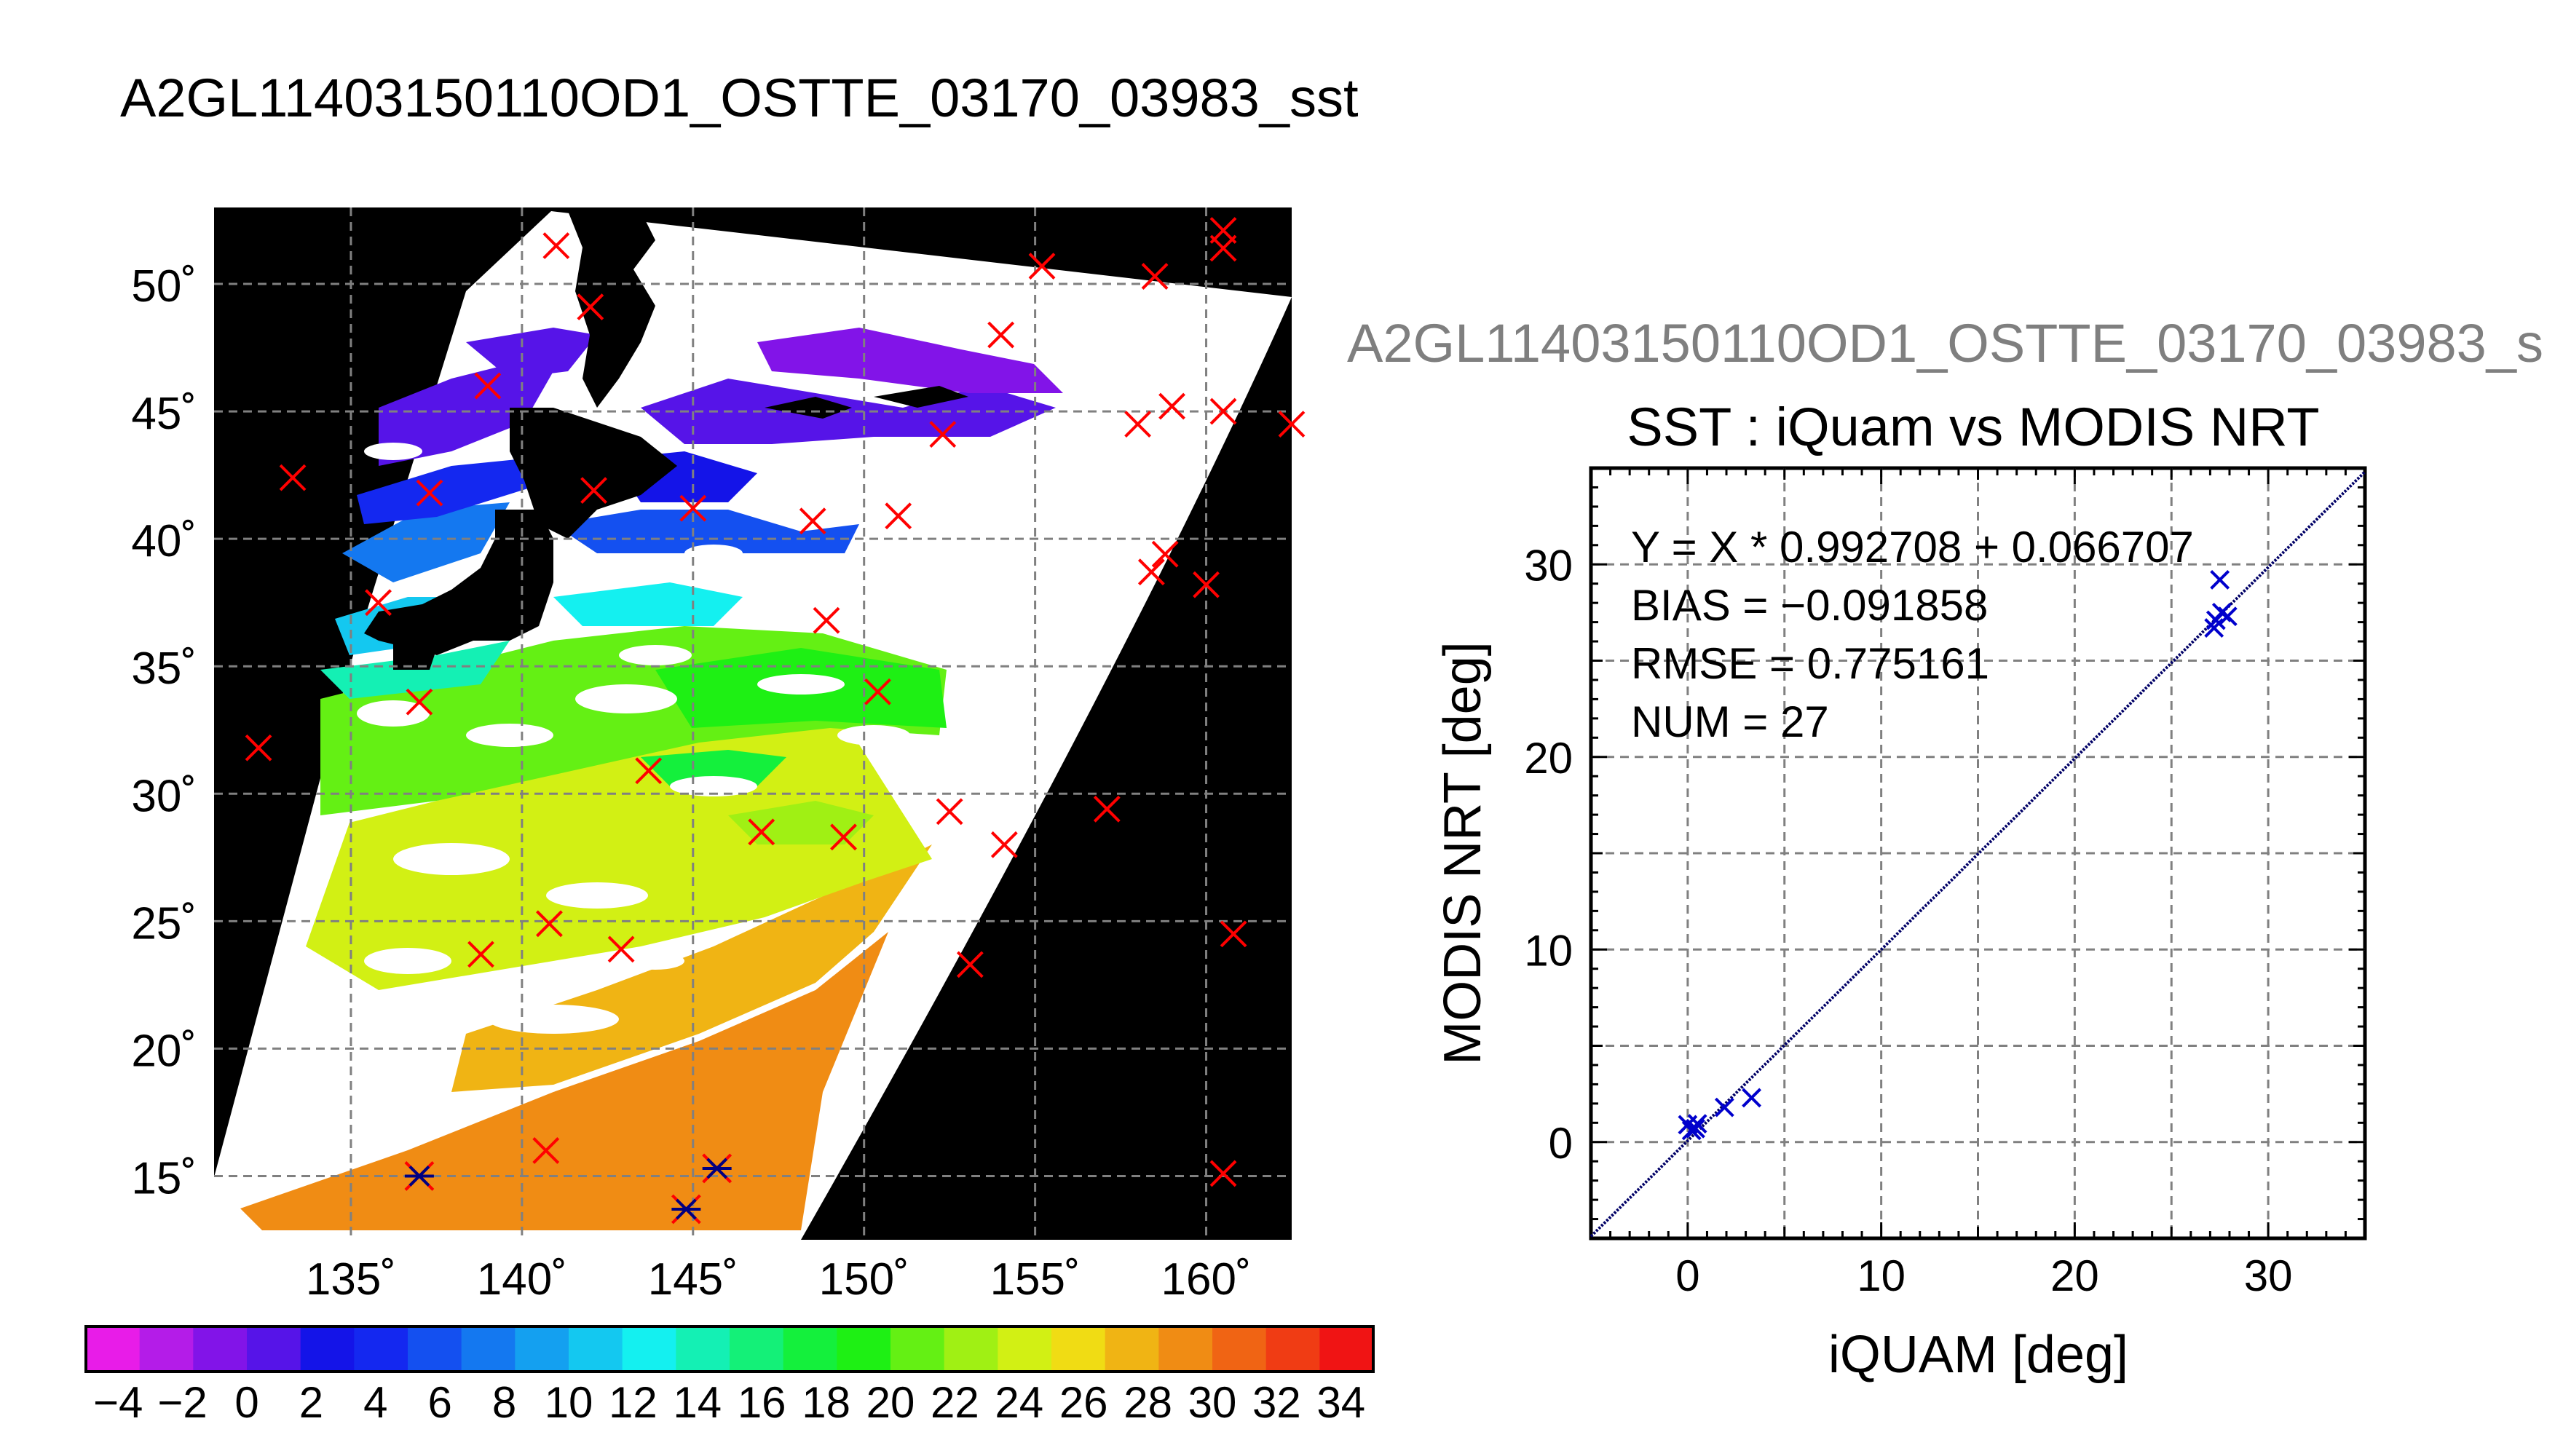  Describe the element at coordinates (164, 669) in the screenshot. I see `map-latitude-label: 35˚` at that location.